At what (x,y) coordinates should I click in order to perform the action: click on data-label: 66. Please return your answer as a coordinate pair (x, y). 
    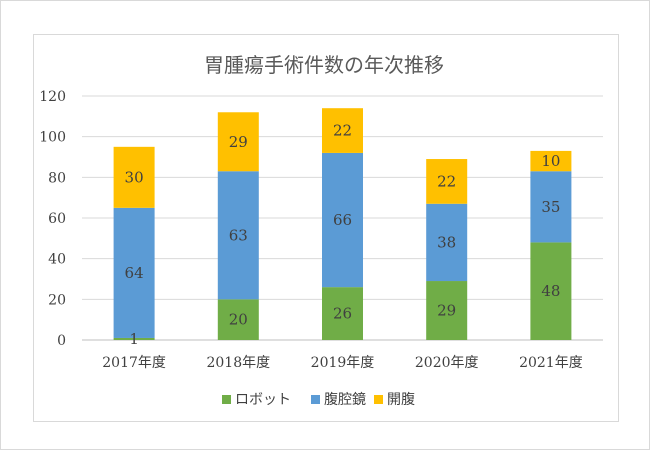
    Looking at the image, I should click on (342, 220).